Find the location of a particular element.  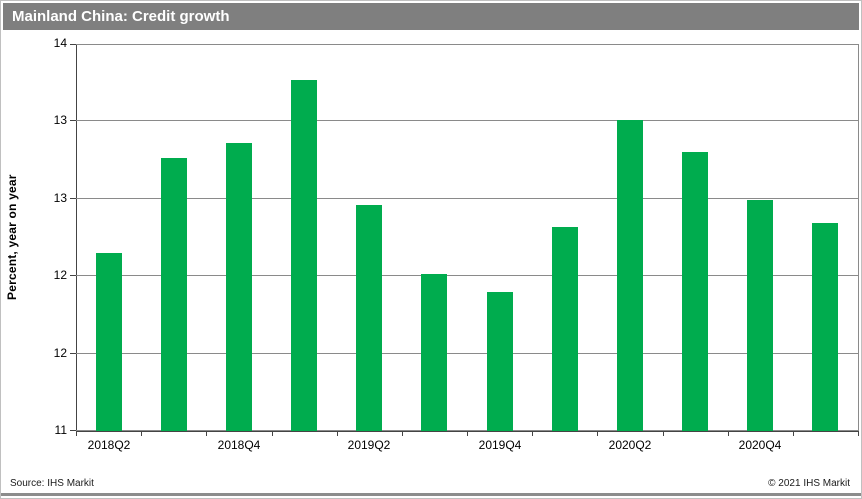

x-tick-label-2019Q4: 2019Q4 is located at coordinates (500, 445).